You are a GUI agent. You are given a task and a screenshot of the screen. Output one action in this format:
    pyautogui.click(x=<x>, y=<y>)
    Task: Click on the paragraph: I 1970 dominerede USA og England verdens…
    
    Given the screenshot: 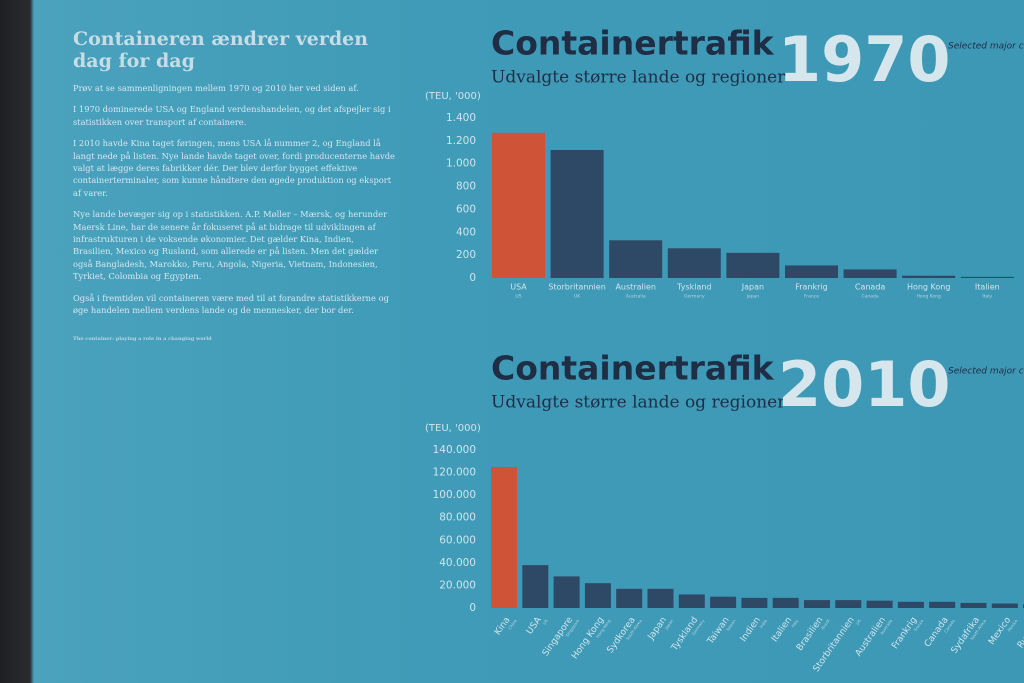 What is the action you would take?
    pyautogui.click(x=232, y=115)
    